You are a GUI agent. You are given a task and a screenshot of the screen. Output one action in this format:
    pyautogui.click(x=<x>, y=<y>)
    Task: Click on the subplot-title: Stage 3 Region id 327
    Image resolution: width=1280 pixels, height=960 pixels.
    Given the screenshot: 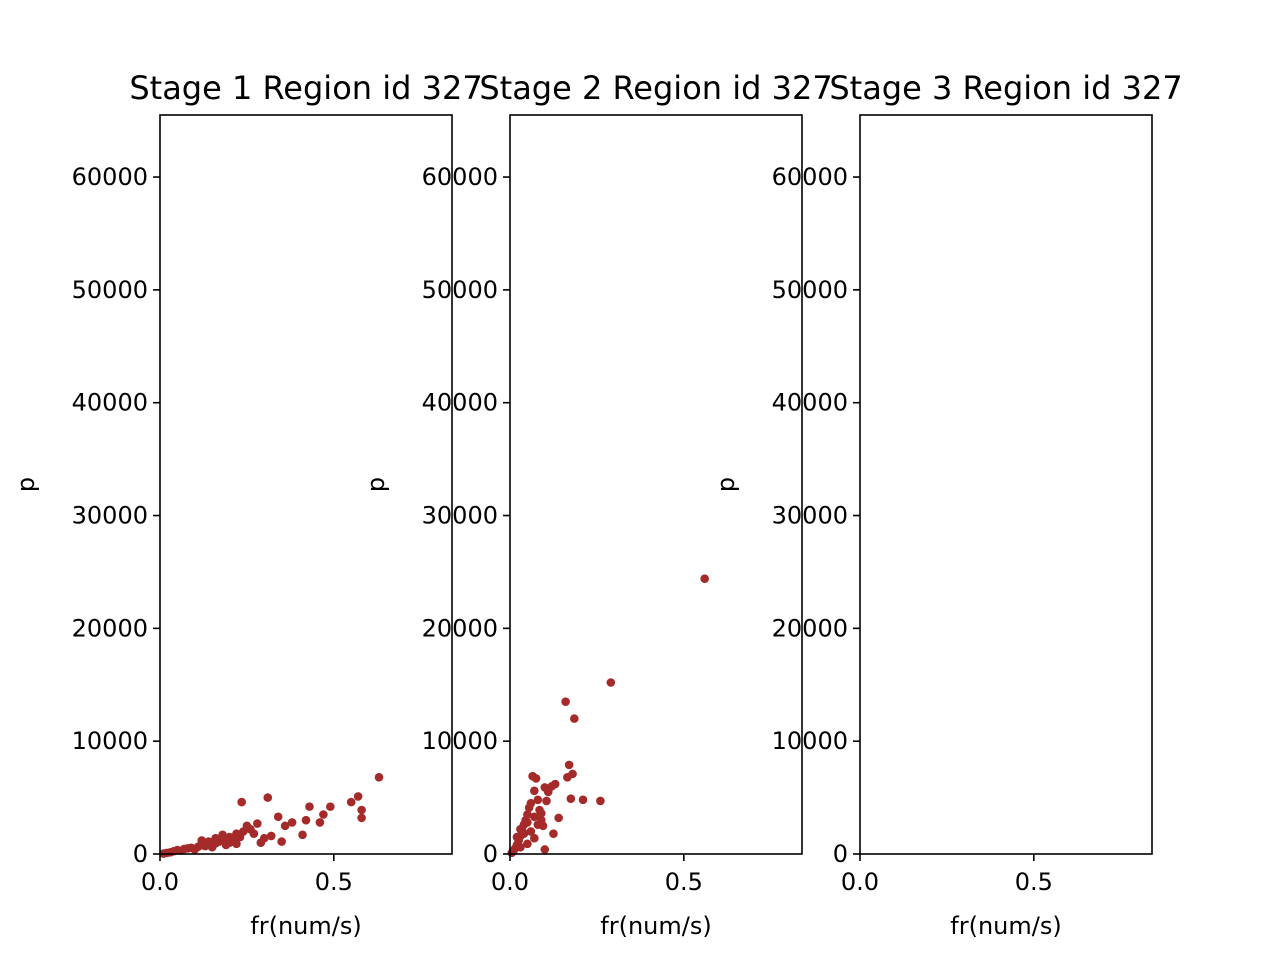 What is the action you would take?
    pyautogui.click(x=1005, y=88)
    